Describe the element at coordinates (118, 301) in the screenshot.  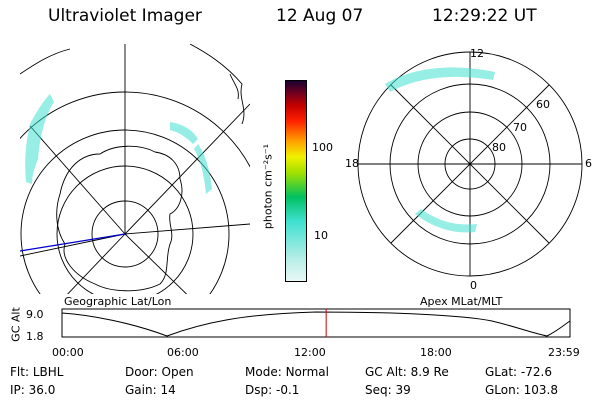
I see `geo-panel-label: Geographic Lat/Lon` at that location.